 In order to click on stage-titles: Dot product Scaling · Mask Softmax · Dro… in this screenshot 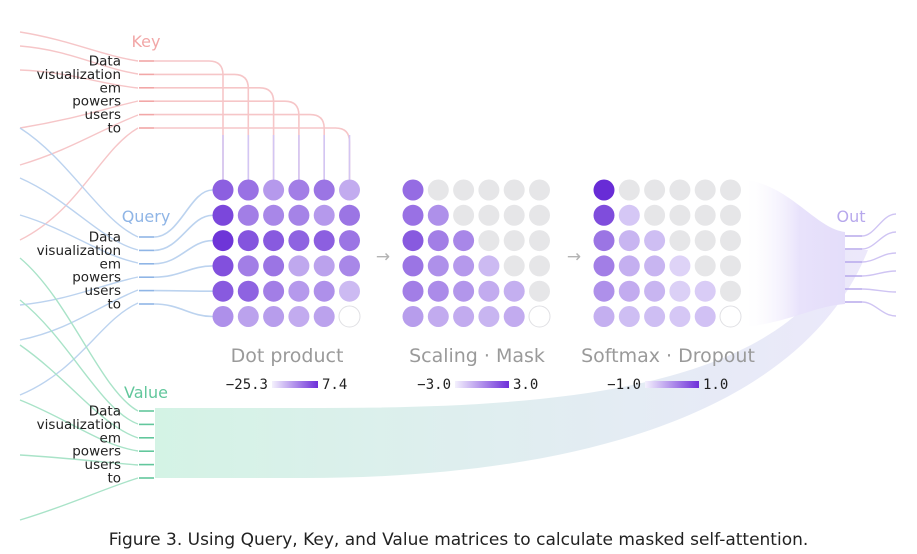, I will do `click(493, 356)`.